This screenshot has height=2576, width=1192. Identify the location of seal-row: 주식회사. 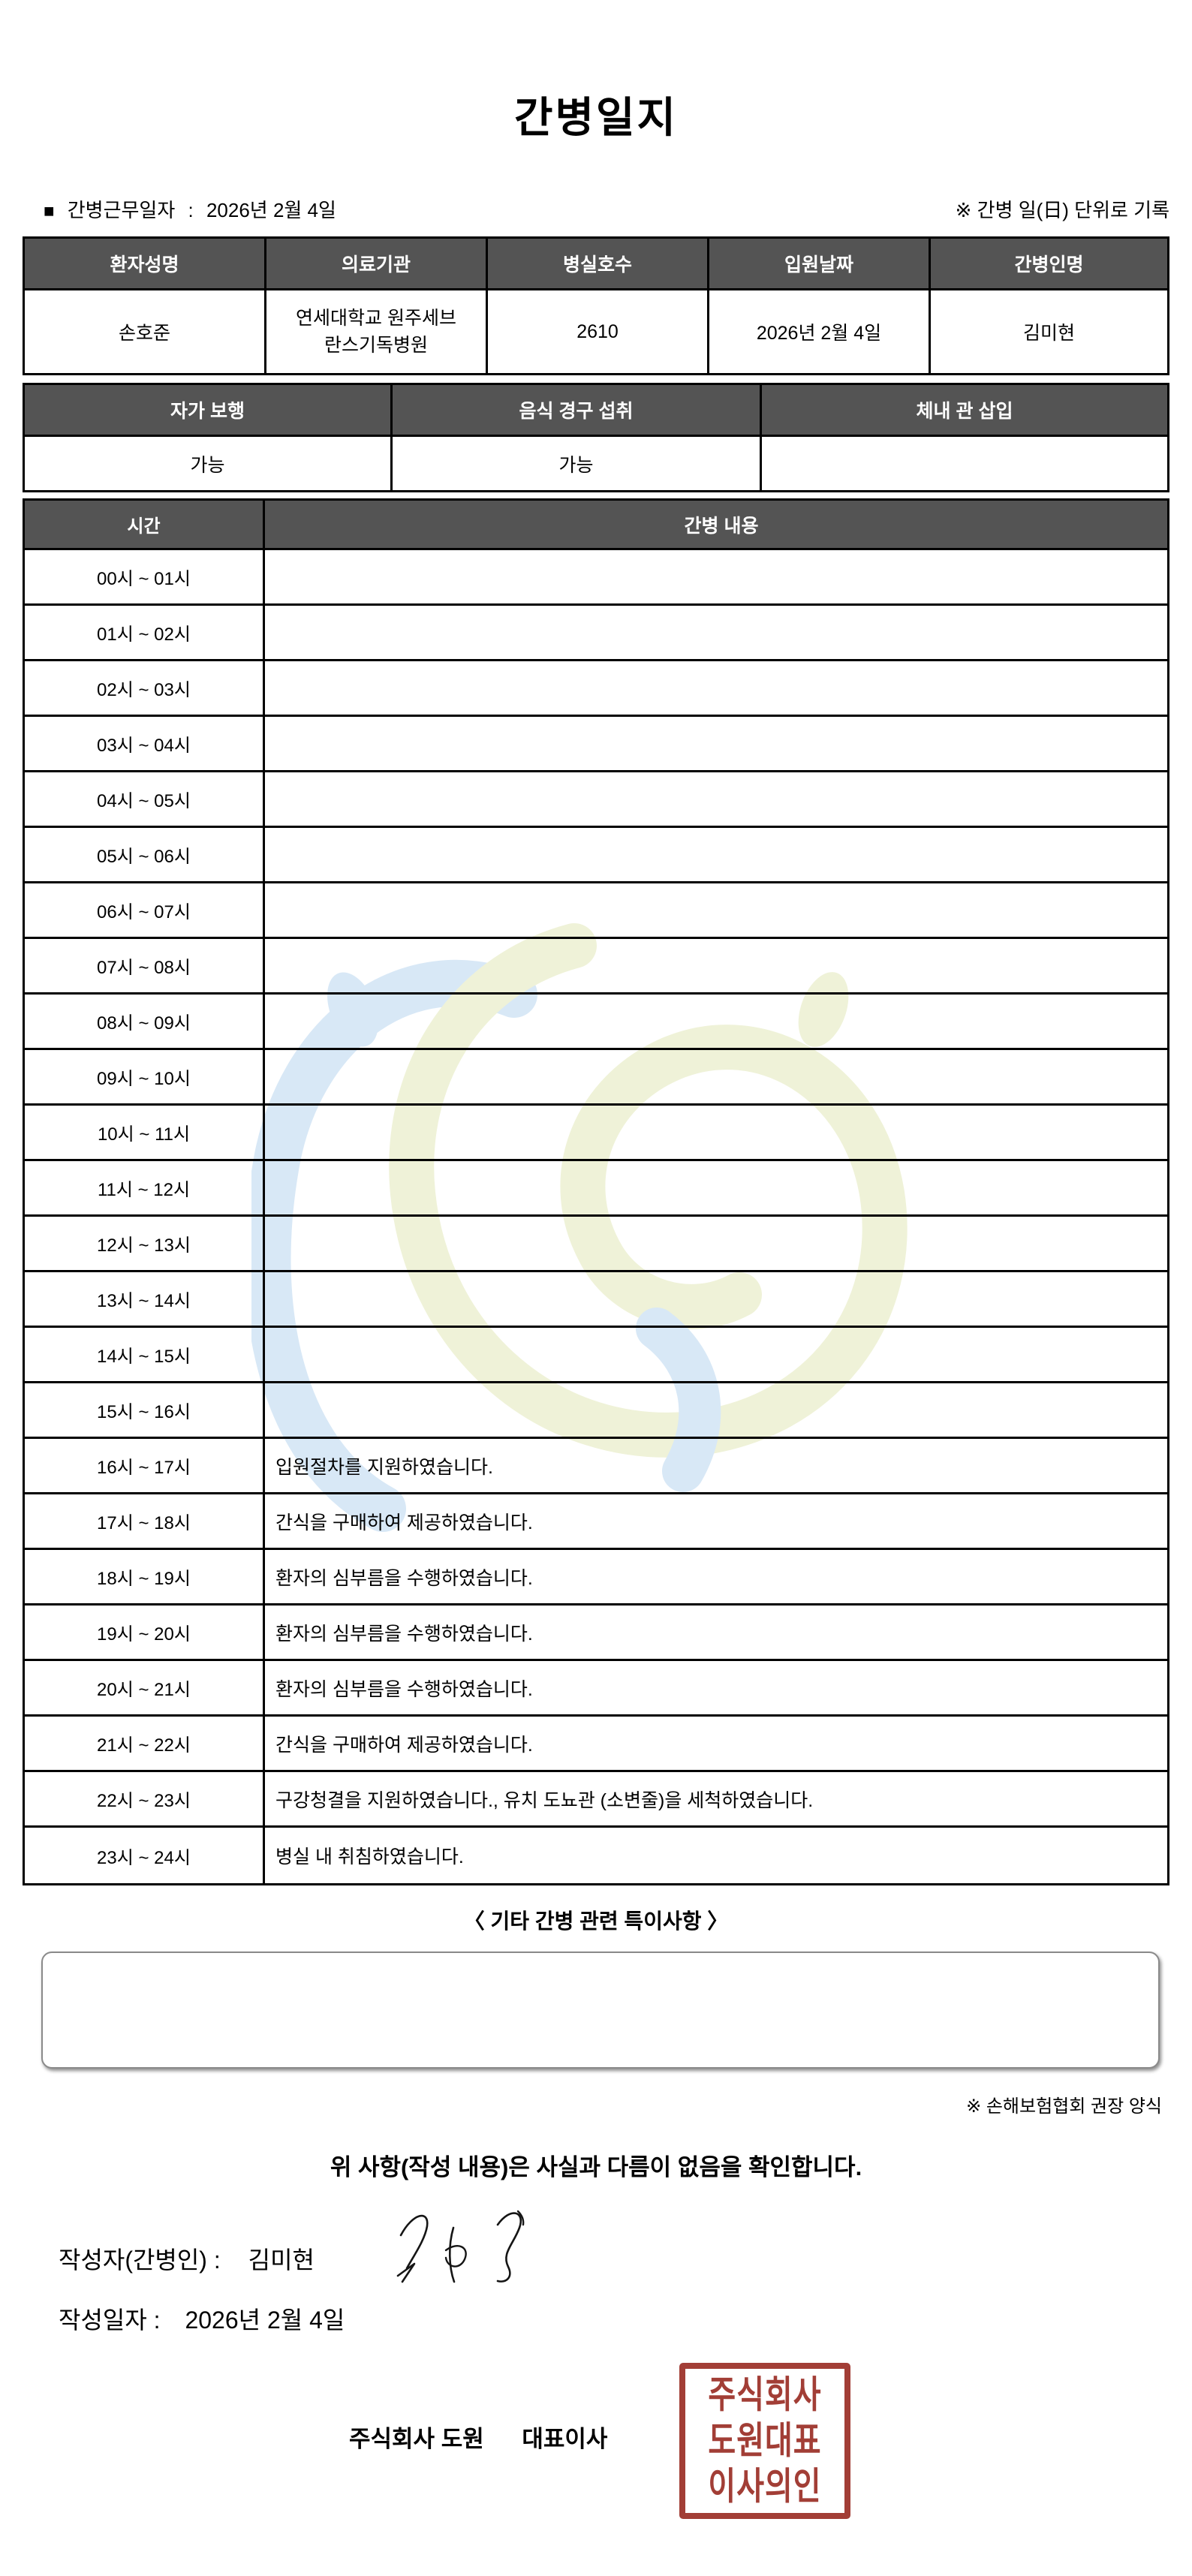
(765, 2395).